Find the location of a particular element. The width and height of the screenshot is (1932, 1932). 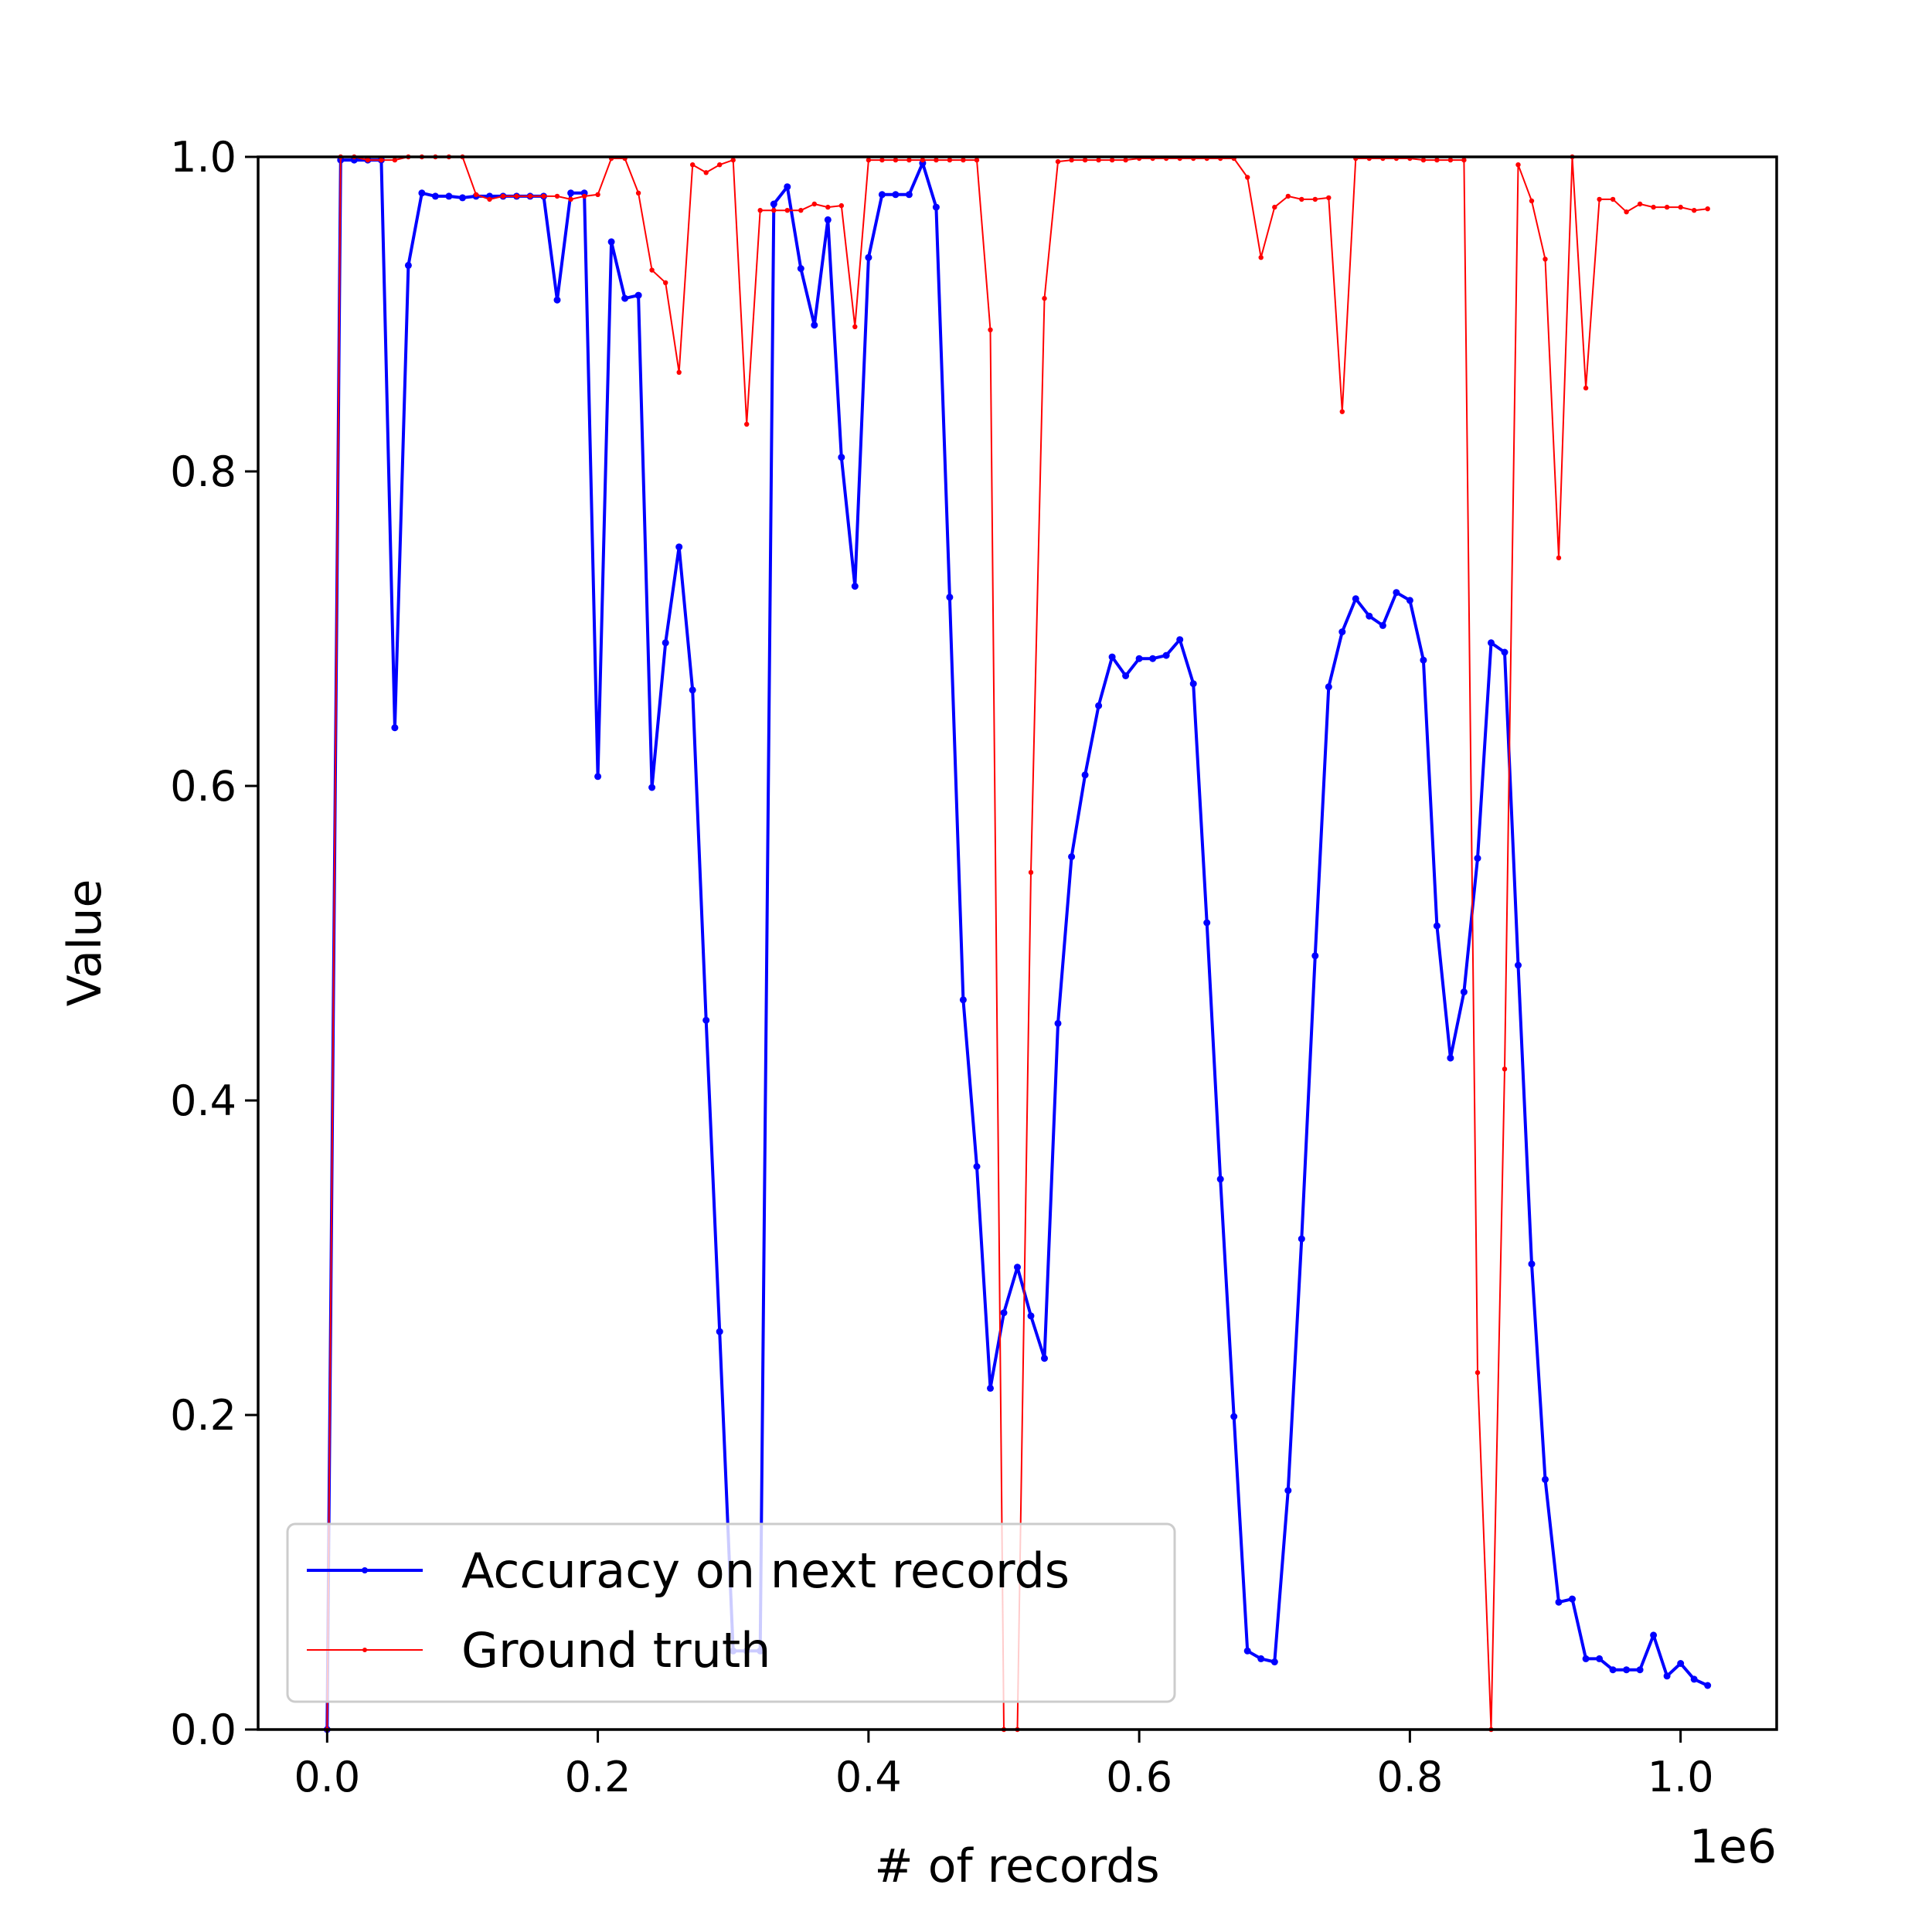

x-tick-label: 0.4 is located at coordinates (869, 1777).